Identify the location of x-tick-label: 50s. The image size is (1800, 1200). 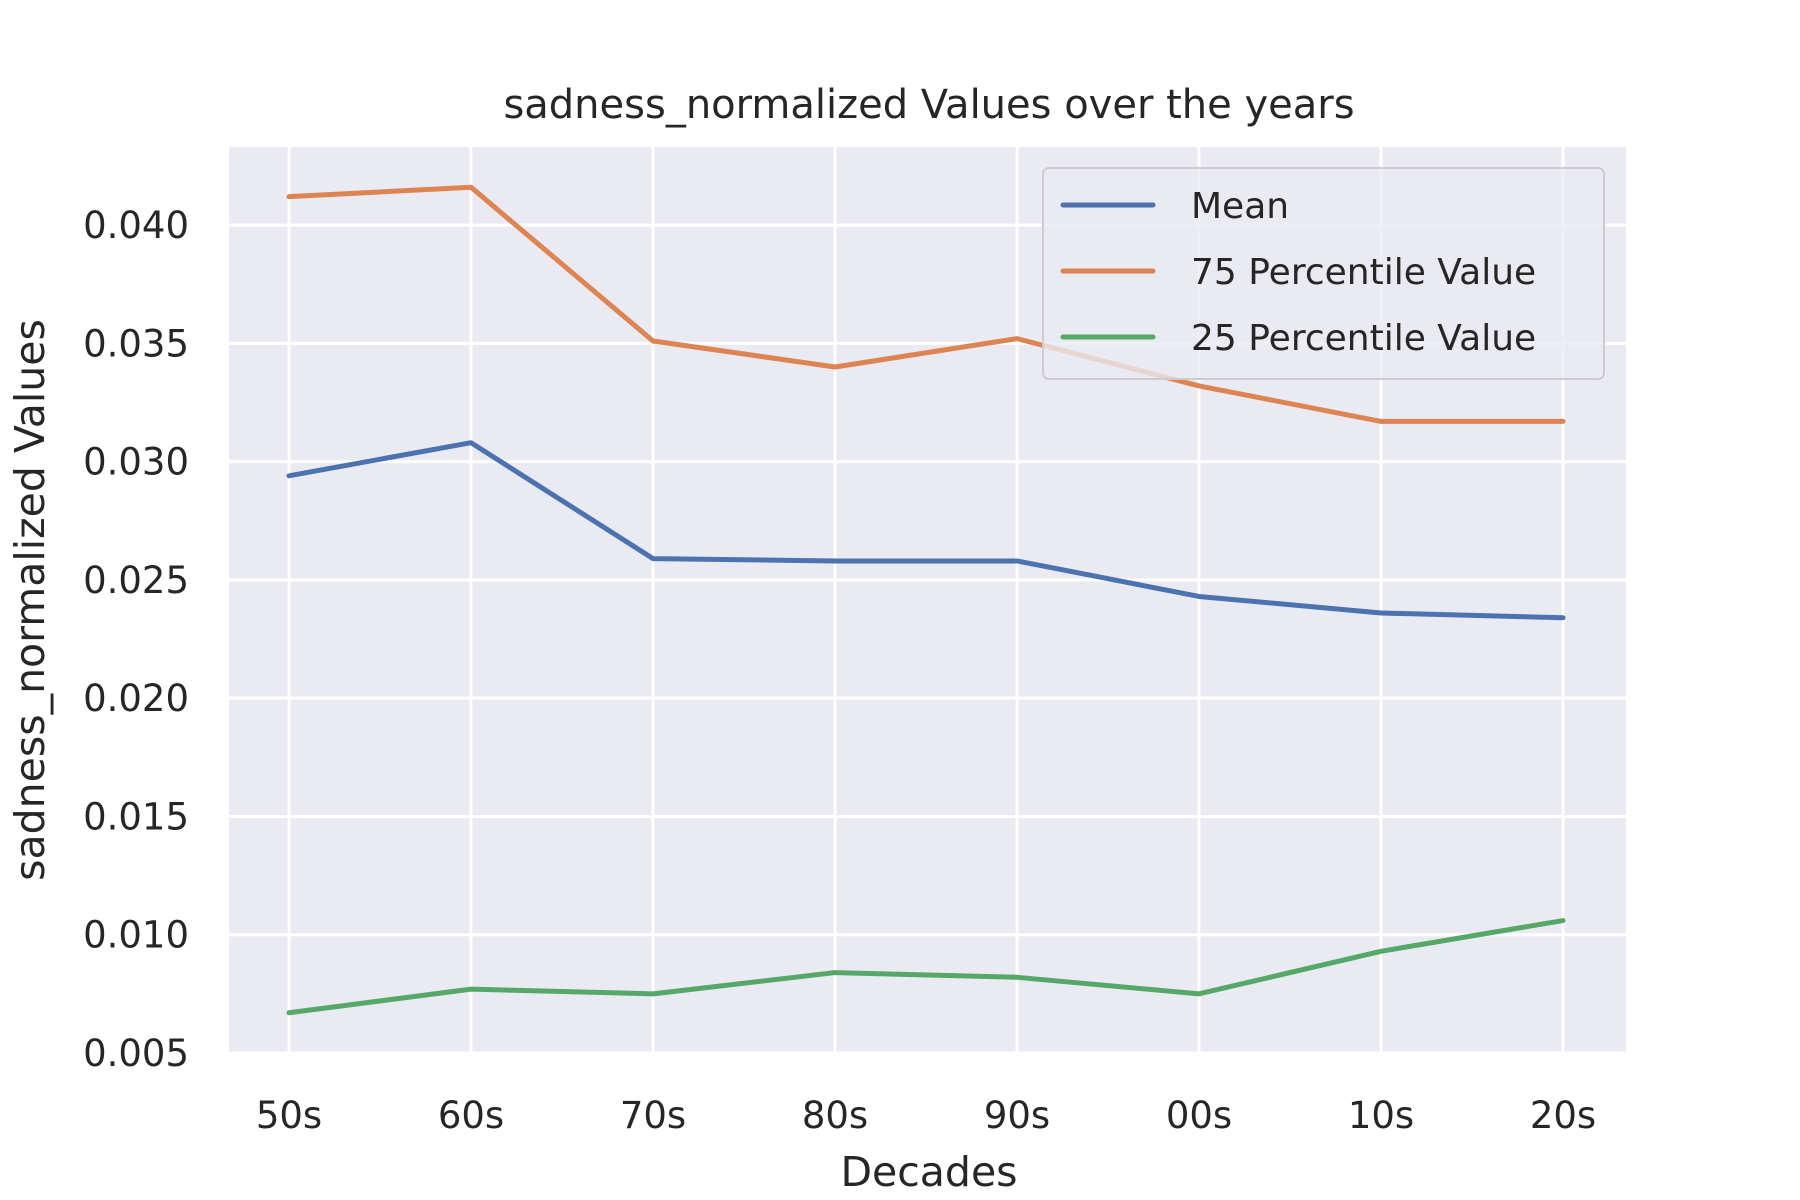
(289, 1115).